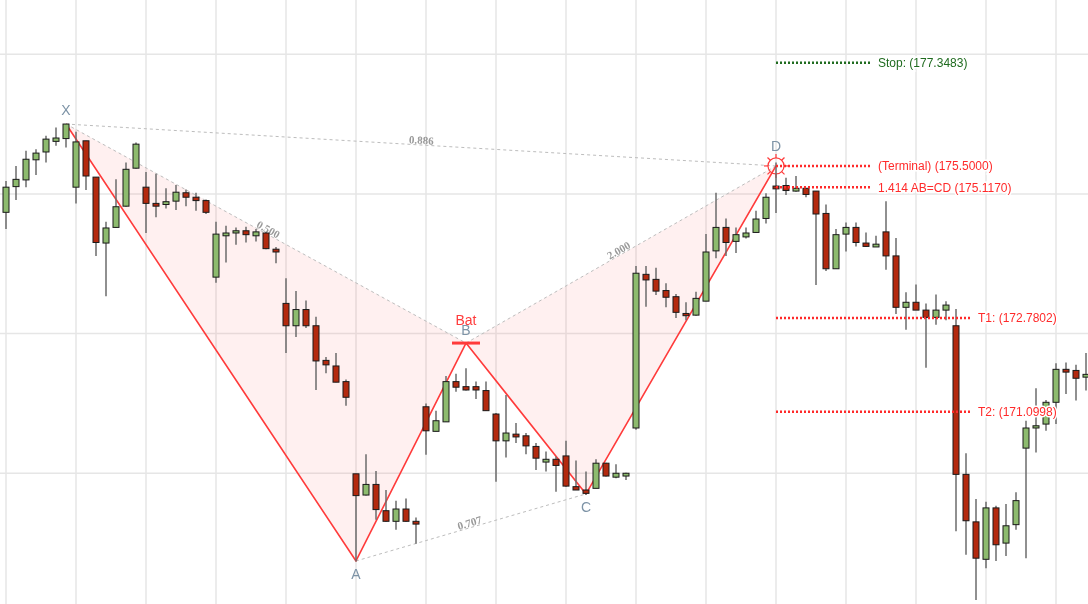 The height and width of the screenshot is (604, 1088). Describe the element at coordinates (268, 229) in the screenshot. I see `annotation: 0.500` at that location.